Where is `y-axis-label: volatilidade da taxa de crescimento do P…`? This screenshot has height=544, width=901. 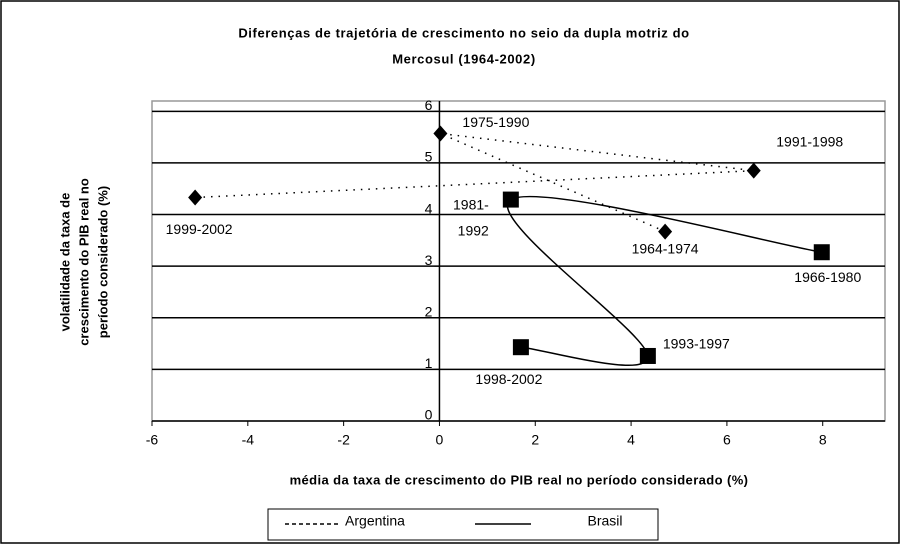
y-axis-label: volatilidade da taxa de crescimento do P… is located at coordinates (83, 262).